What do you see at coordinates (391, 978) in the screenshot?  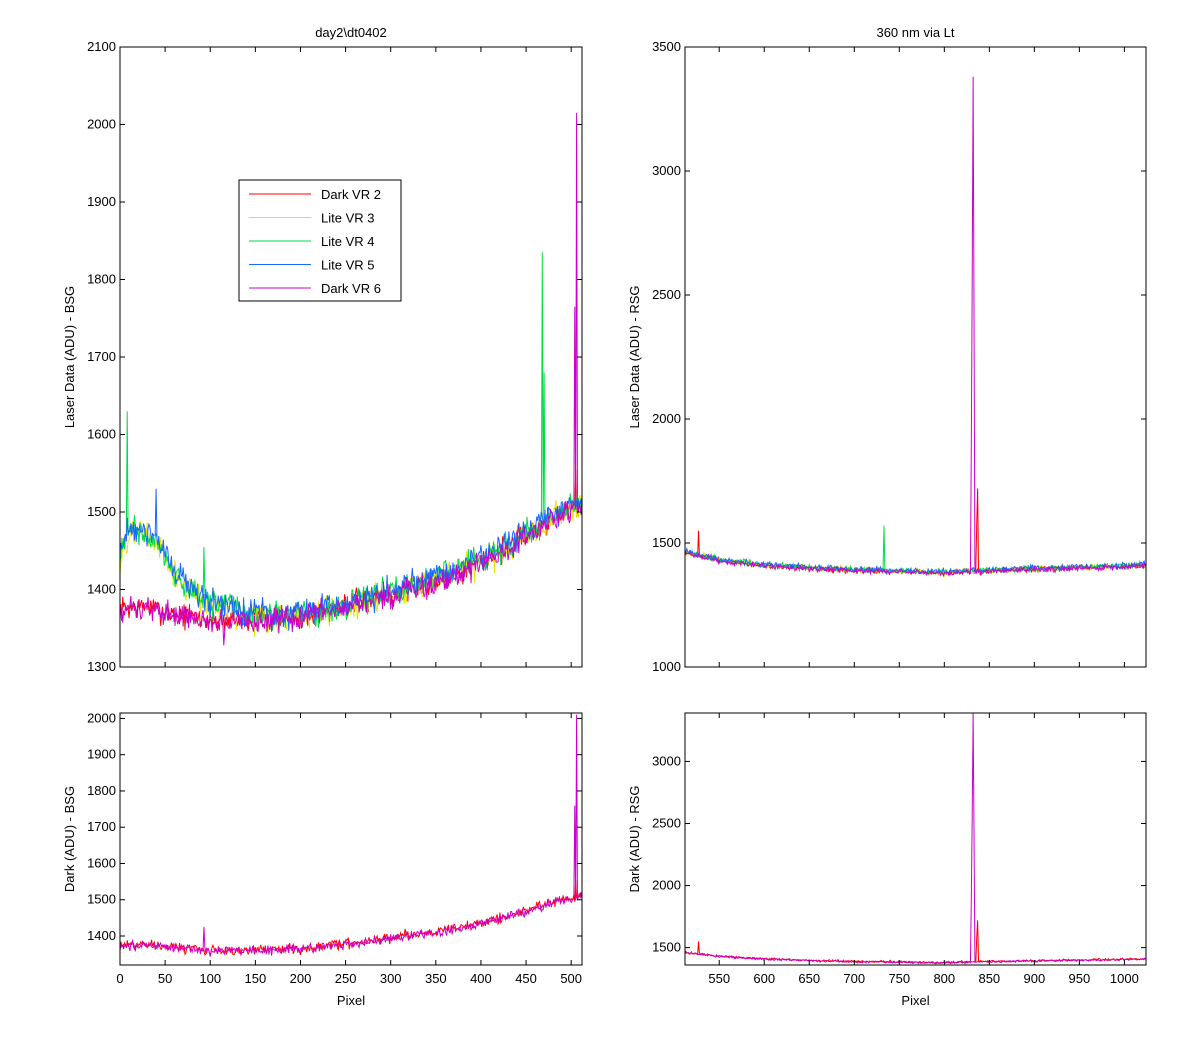 I see `x-tick-label: 300` at bounding box center [391, 978].